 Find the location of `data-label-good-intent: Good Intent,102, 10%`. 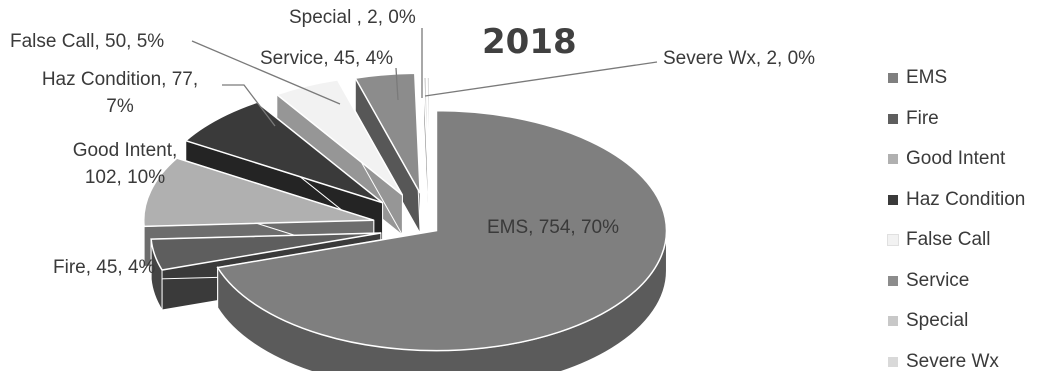

data-label-good-intent: Good Intent,102, 10% is located at coordinates (125, 164).